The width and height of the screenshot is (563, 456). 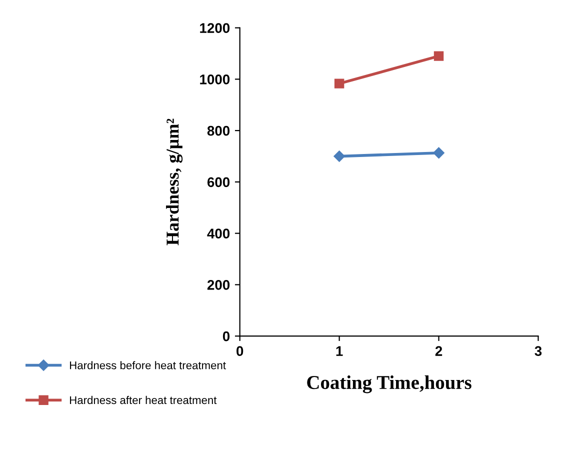 I want to click on x-tick-label: 1, so click(x=339, y=351).